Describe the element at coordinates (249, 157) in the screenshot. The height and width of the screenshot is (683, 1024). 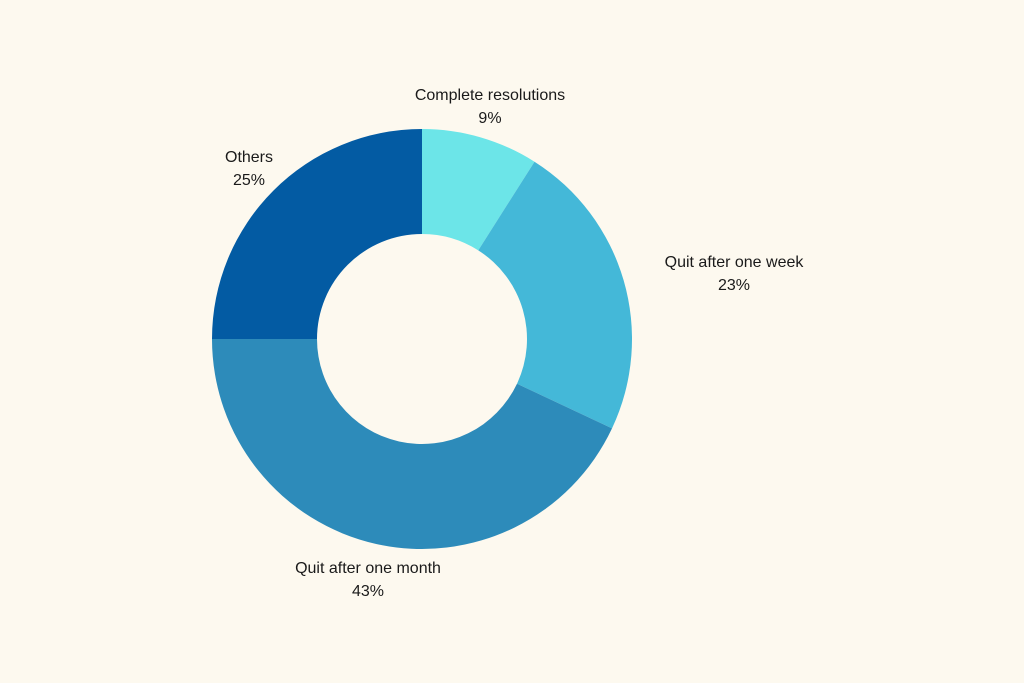
I see `slice-name: Others` at that location.